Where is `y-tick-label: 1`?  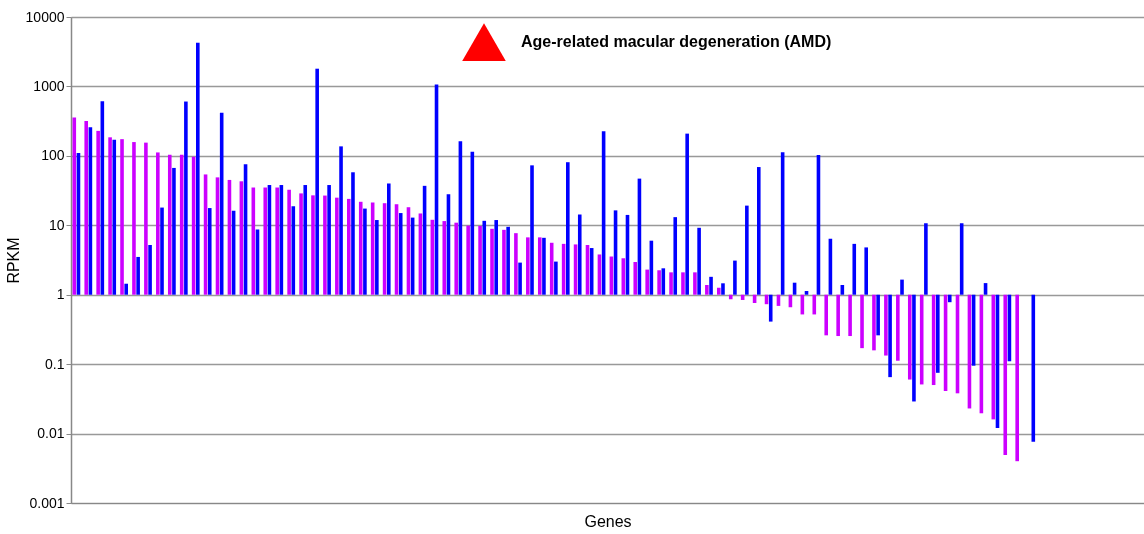 y-tick-label: 1 is located at coordinates (60, 294).